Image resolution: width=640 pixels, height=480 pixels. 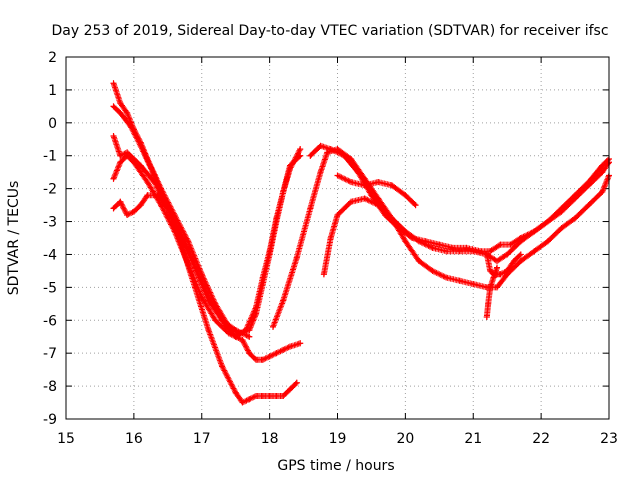 What do you see at coordinates (473, 439) in the screenshot?
I see `x-tick-label: 21` at bounding box center [473, 439].